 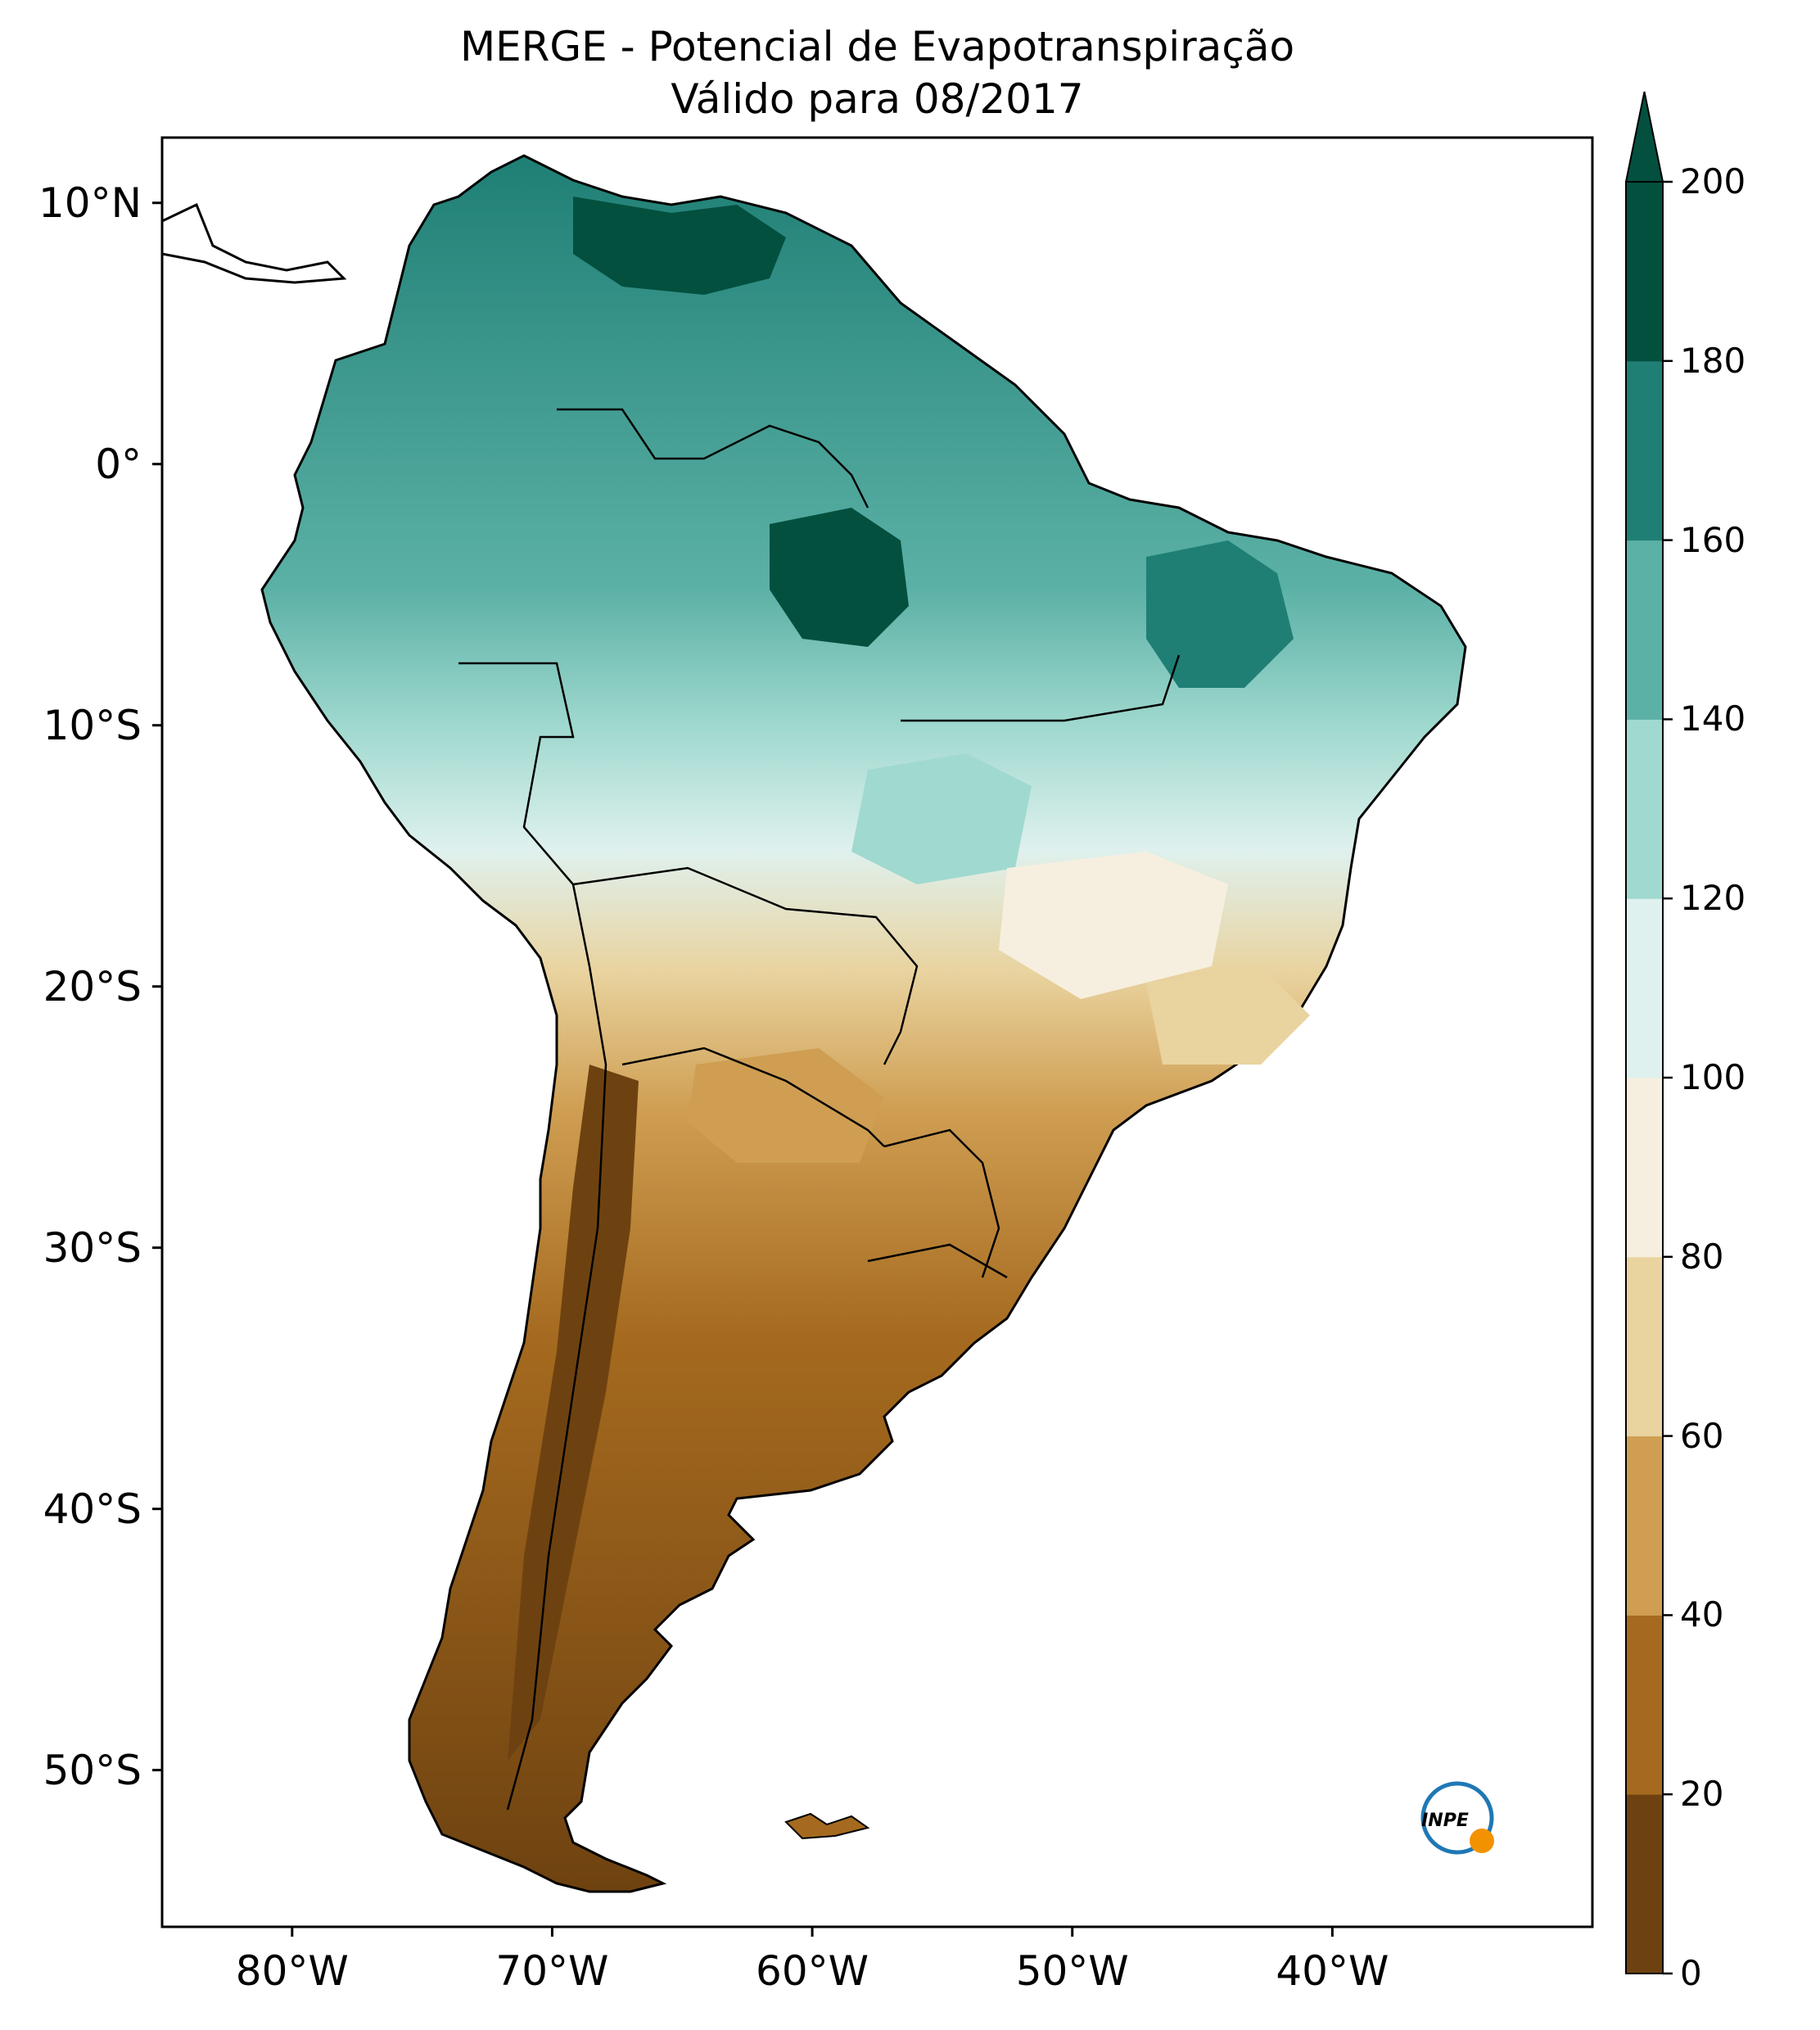 What do you see at coordinates (1702, 1794) in the screenshot?
I see `colorbar-tick-label: 20` at bounding box center [1702, 1794].